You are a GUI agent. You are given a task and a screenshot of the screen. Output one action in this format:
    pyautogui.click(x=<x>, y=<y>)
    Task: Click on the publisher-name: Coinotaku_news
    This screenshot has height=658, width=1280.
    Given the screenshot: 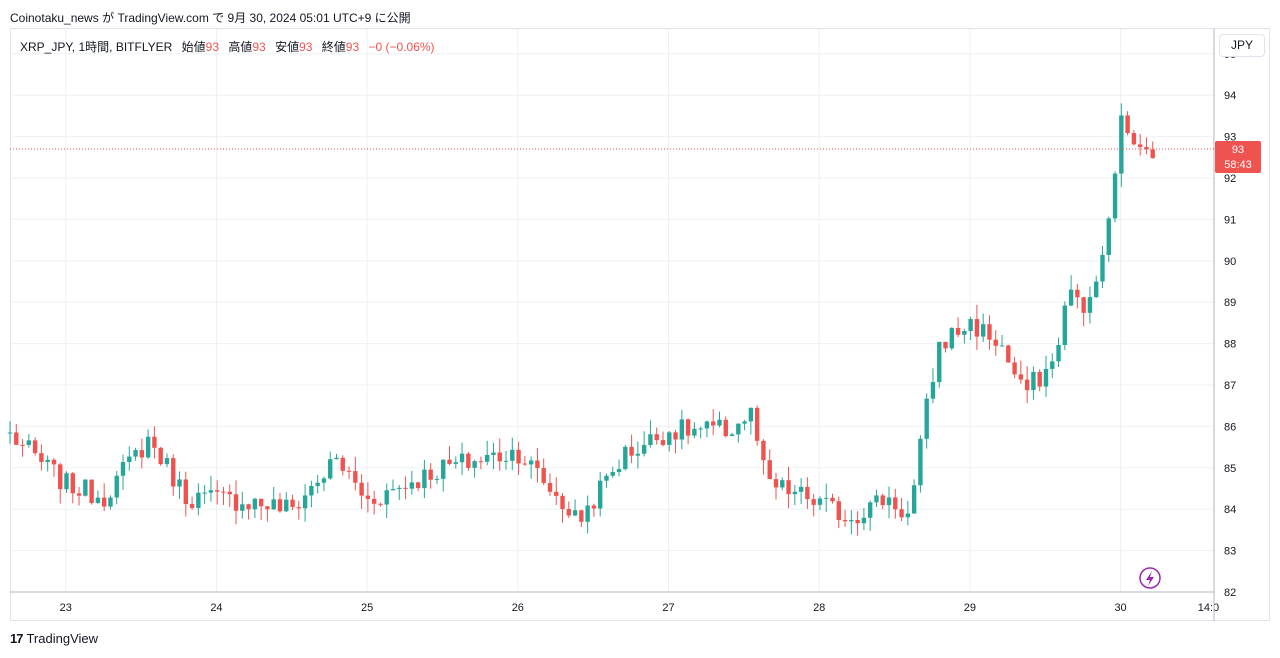 What is the action you would take?
    pyautogui.click(x=54, y=18)
    